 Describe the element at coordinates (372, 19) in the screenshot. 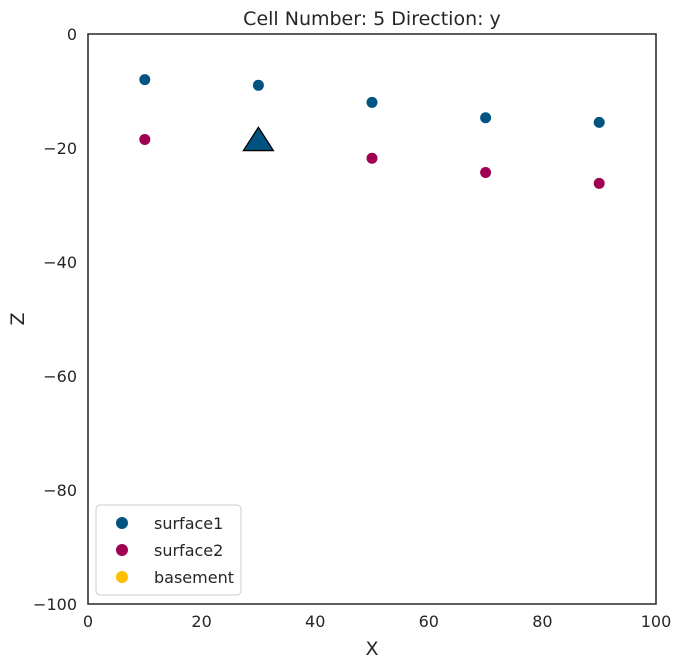

I see `chart-title: Cell Number: 5 Direction: y` at that location.